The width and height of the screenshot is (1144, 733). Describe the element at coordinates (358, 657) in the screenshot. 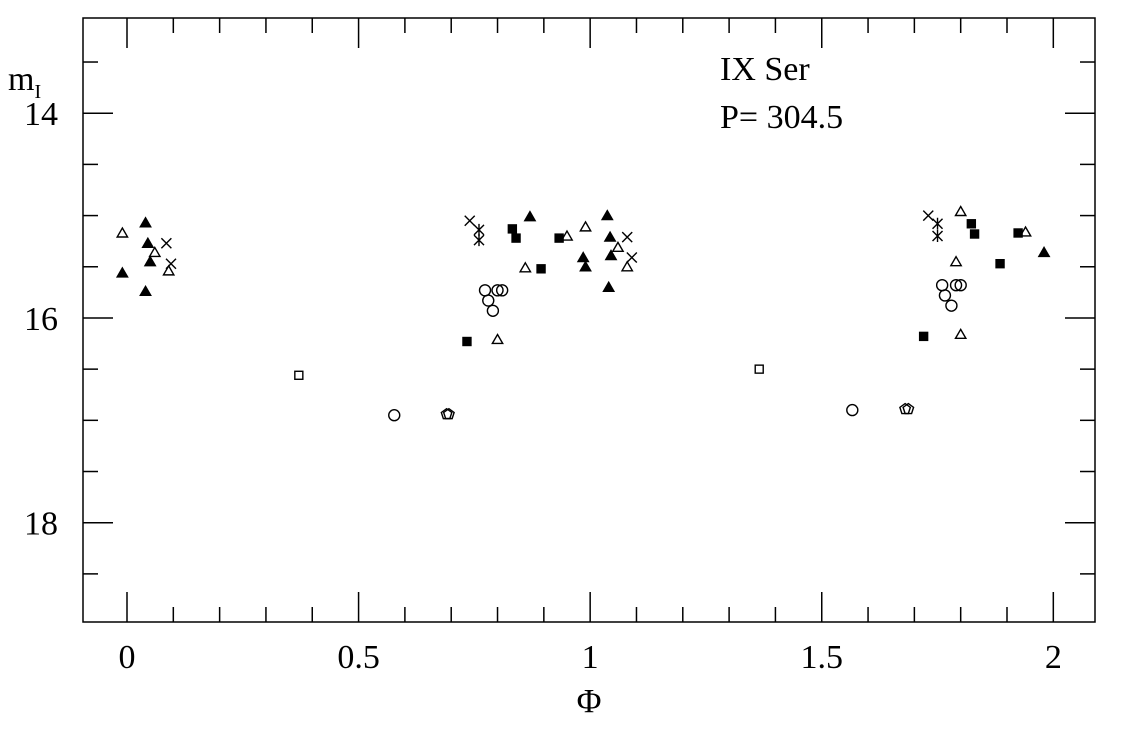

I see `x-tick-label: 0.5` at that location.